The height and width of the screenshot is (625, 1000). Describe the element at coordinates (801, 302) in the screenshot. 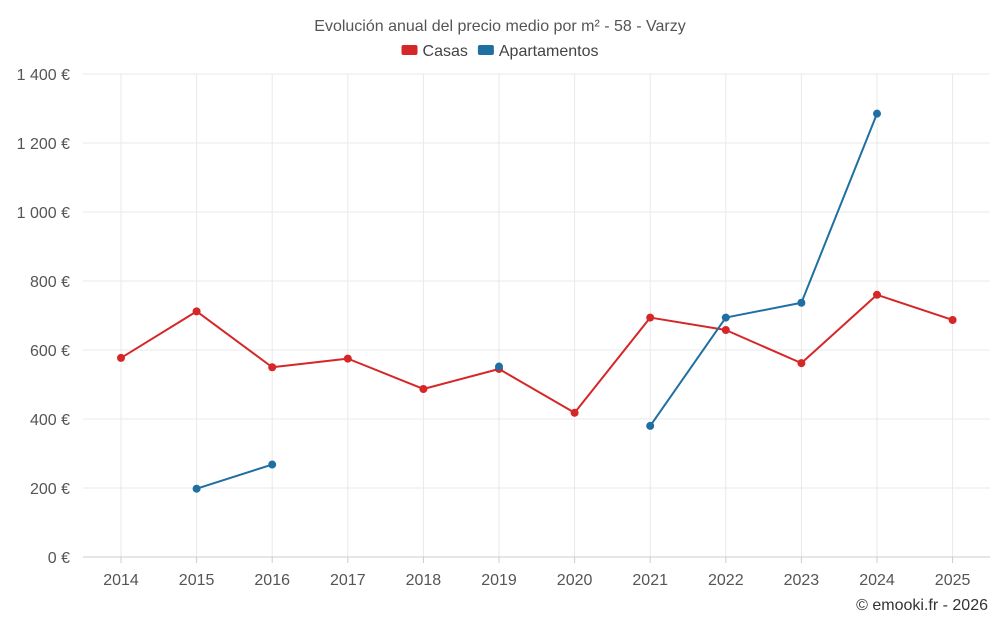

I see `apartamentos-point-2023` at that location.